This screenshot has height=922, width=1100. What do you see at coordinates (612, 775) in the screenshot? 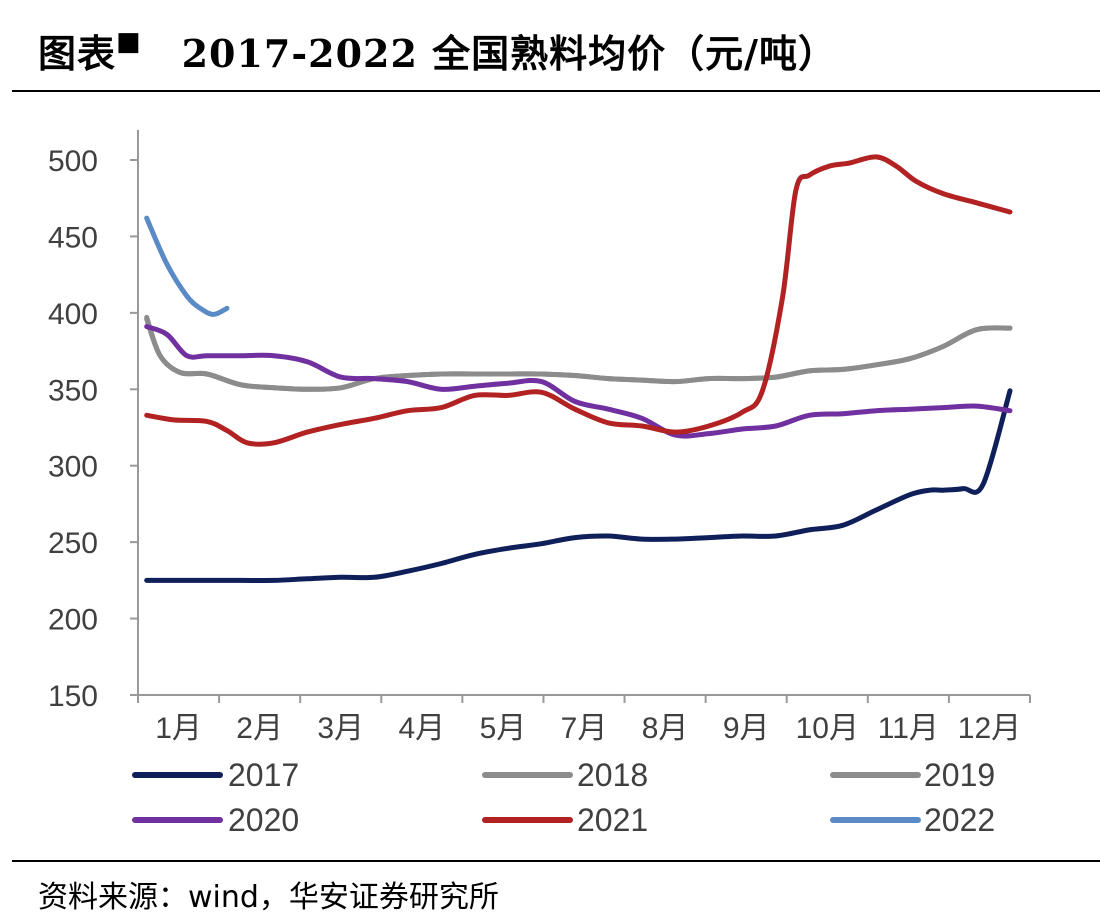
I see `legend-label-2018: 2018` at bounding box center [612, 775].